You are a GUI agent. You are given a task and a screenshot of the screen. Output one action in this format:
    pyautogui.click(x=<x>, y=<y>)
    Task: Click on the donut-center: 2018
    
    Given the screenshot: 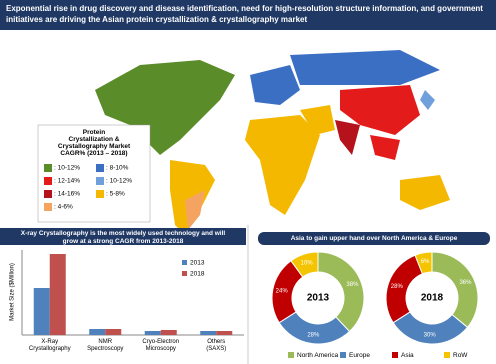 What is the action you would take?
    pyautogui.click(x=432, y=298)
    